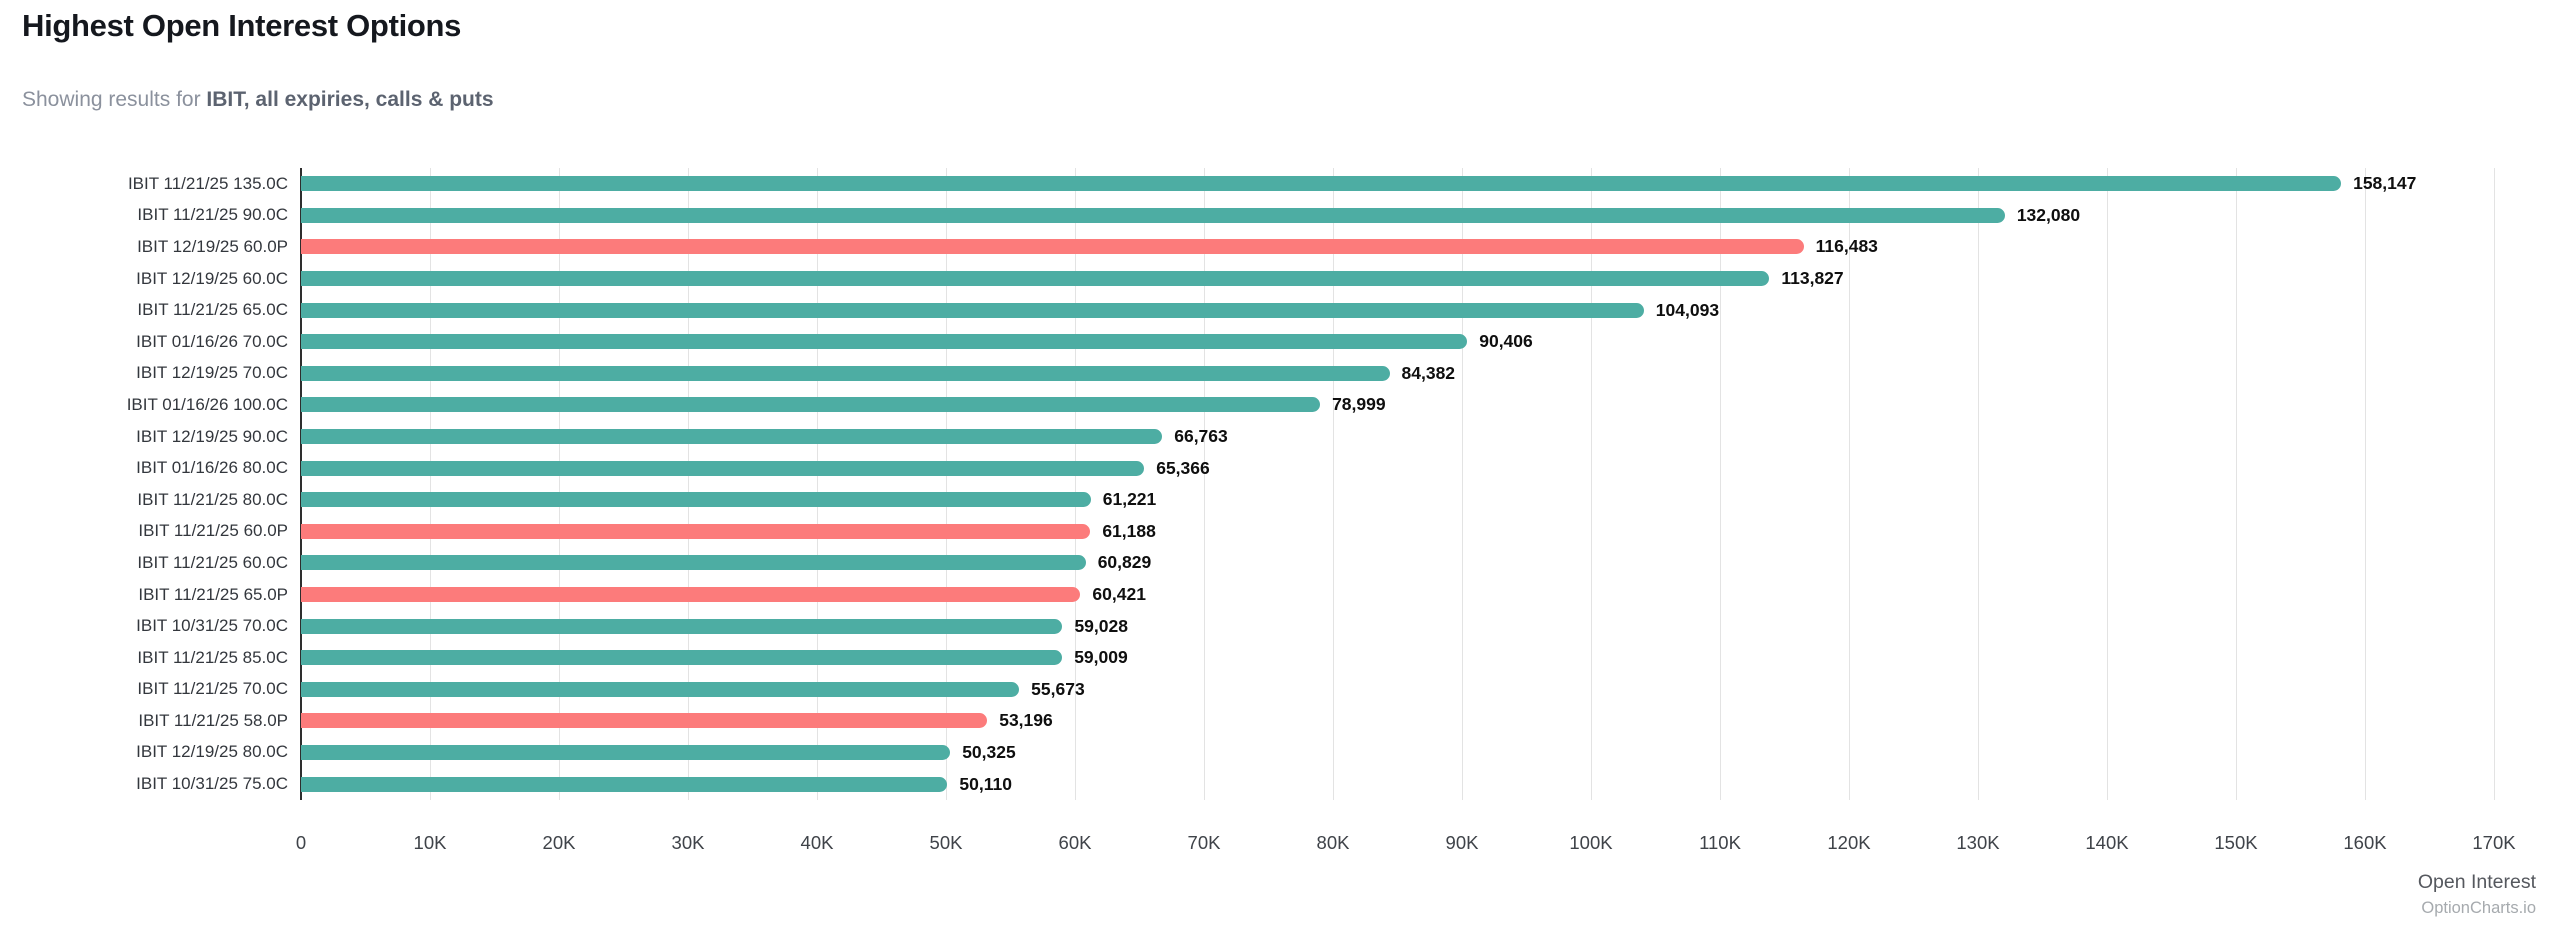 This screenshot has height=925, width=2560. What do you see at coordinates (1397, 721) in the screenshot?
I see `bar-area: 53,196` at bounding box center [1397, 721].